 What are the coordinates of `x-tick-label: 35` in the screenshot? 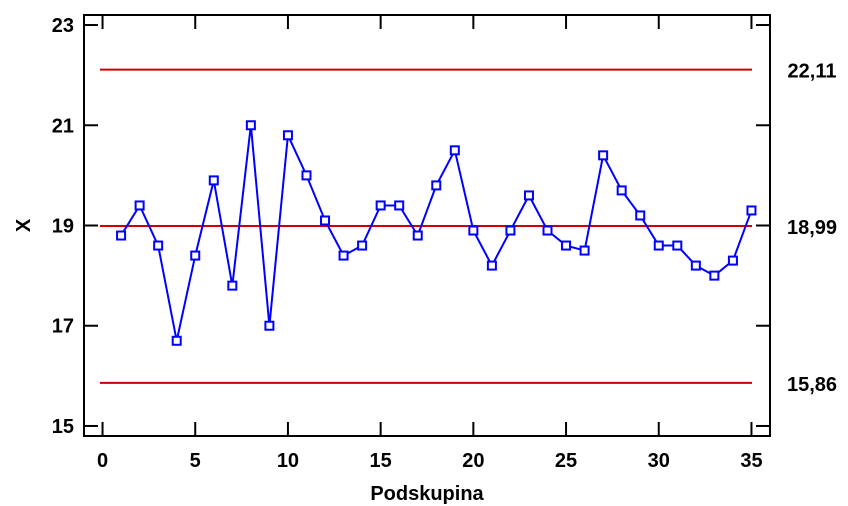 It's located at (751, 461).